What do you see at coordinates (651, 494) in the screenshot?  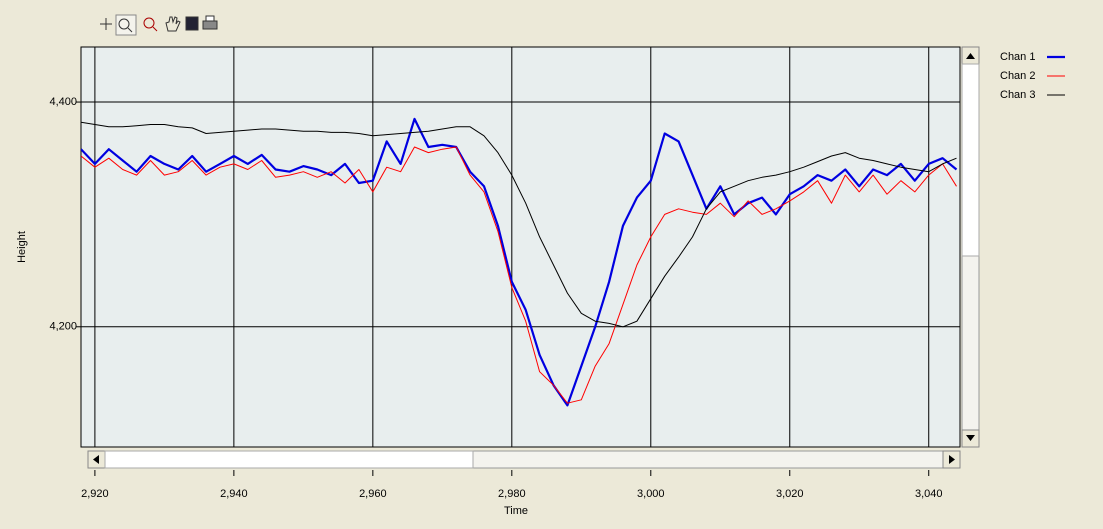 I see `x-tick-label: 3,000` at bounding box center [651, 494].